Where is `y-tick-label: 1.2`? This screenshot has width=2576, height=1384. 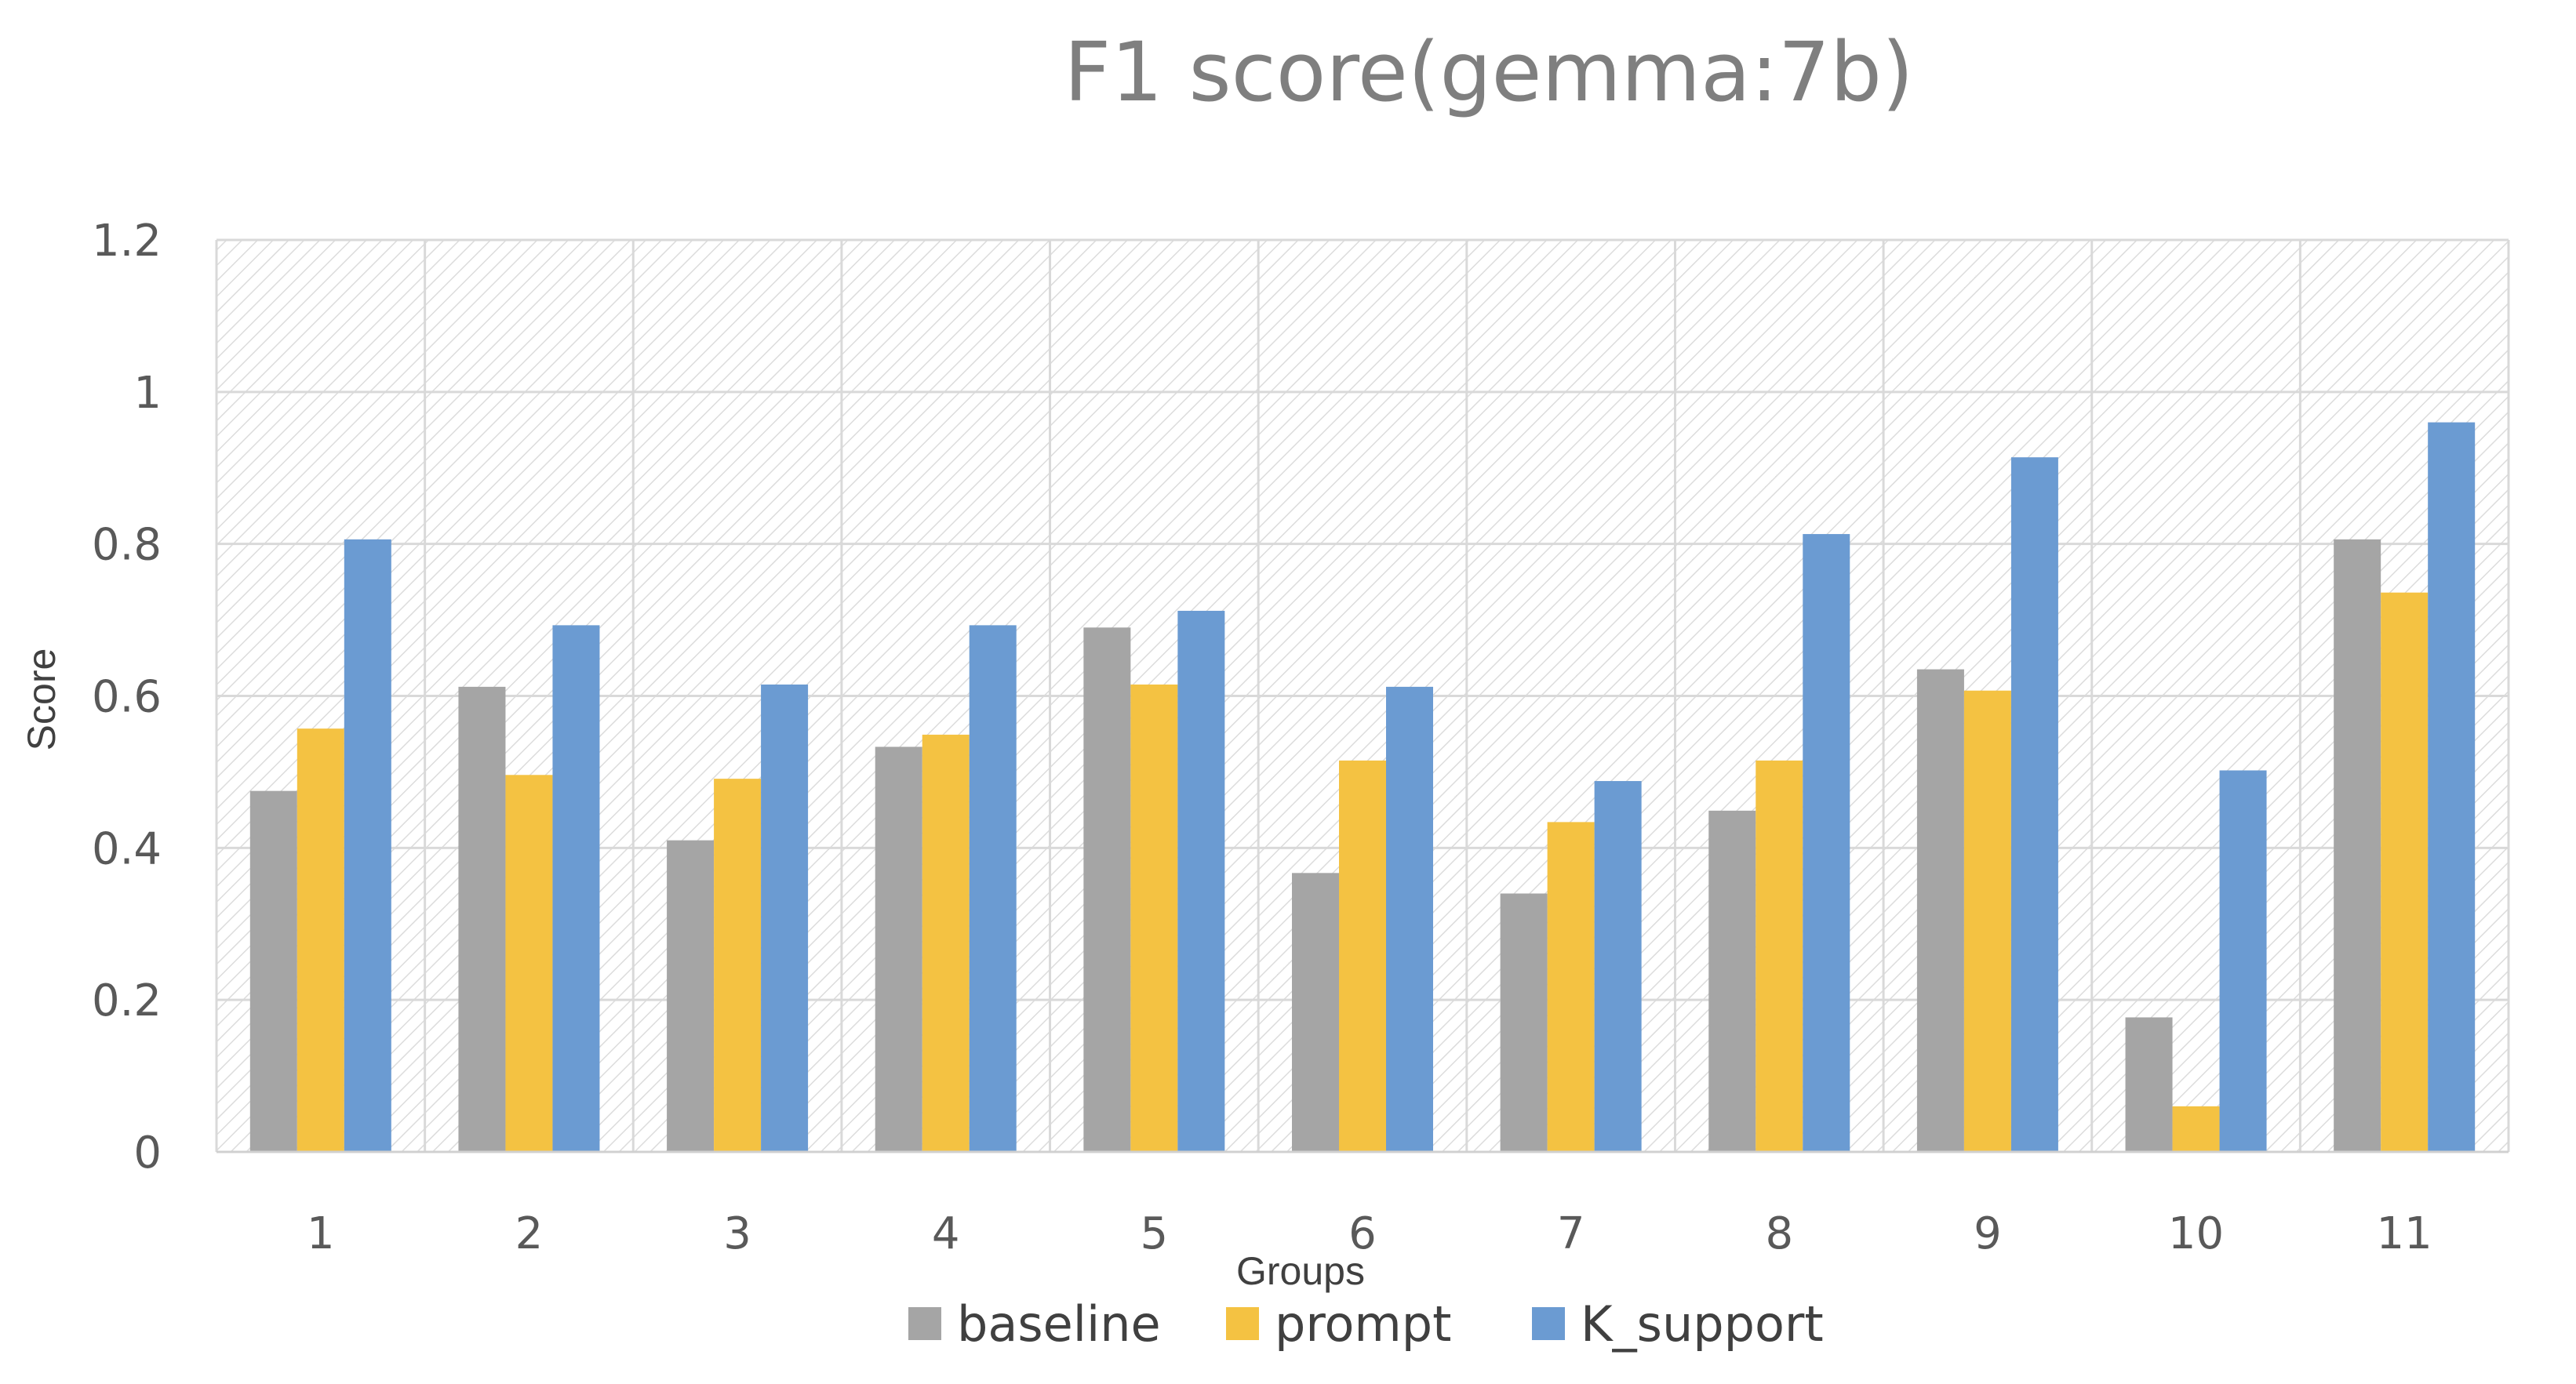
y-tick-label: 1.2 is located at coordinates (127, 241).